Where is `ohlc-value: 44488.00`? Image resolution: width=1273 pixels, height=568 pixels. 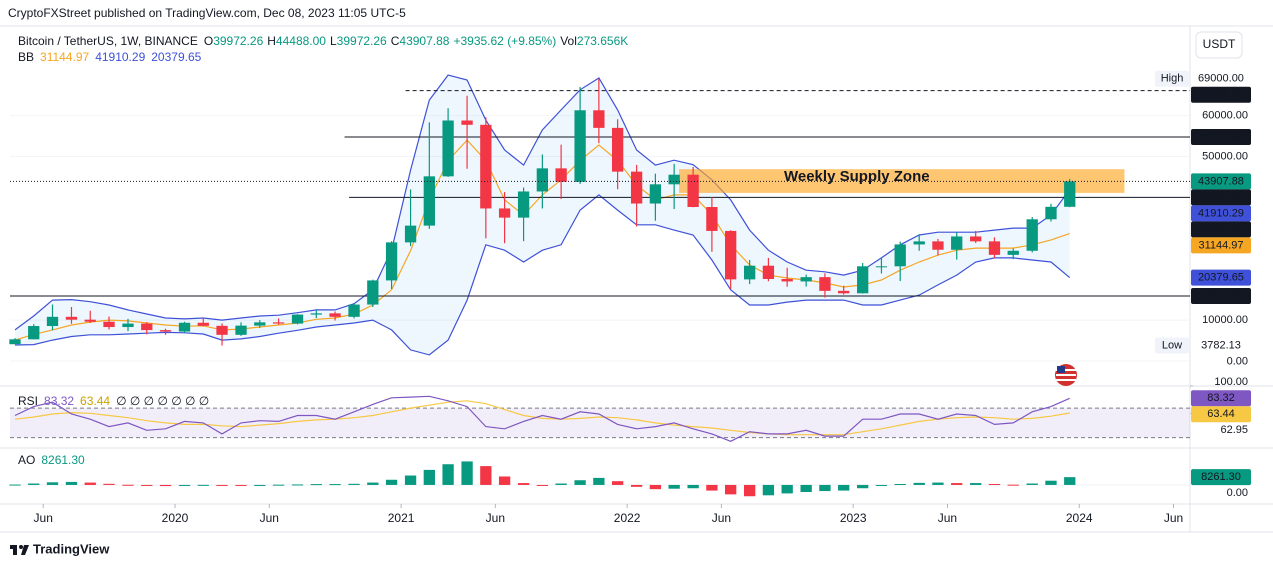 ohlc-value: 44488.00 is located at coordinates (301, 41).